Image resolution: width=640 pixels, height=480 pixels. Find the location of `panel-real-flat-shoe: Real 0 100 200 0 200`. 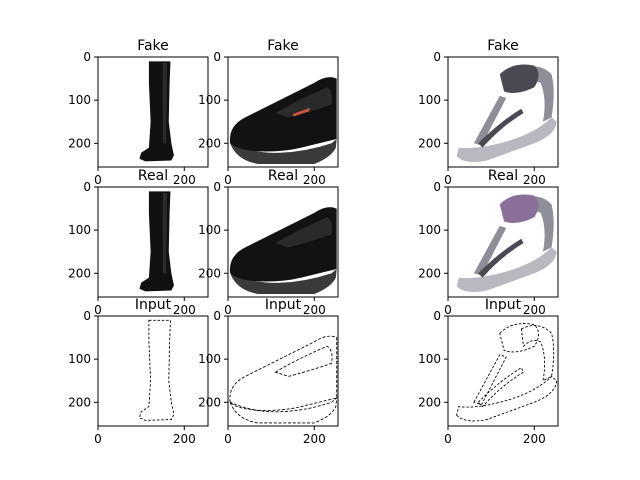

panel-real-flat-shoe: Real 0 100 200 0 200 is located at coordinates (268, 242).